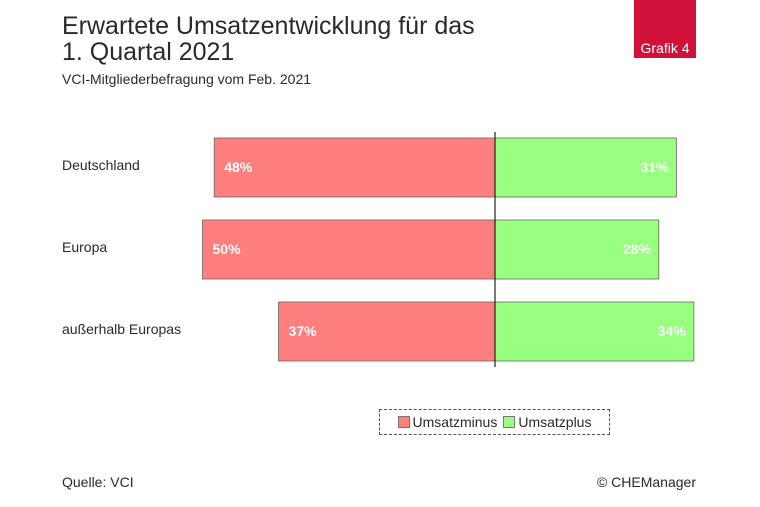 Image resolution: width=760 pixels, height=507 pixels. I want to click on legend-swatch-minus, so click(403, 422).